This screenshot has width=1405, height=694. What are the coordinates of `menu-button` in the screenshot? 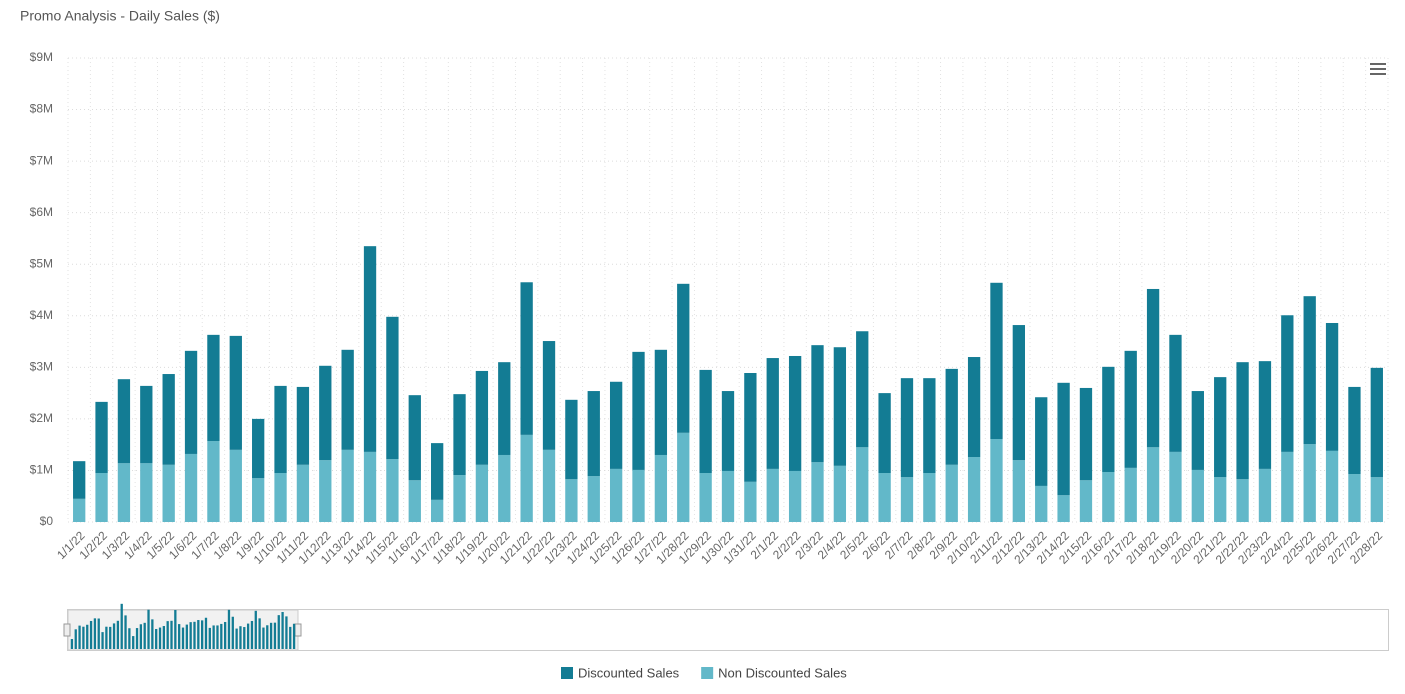 It's located at (1378, 70).